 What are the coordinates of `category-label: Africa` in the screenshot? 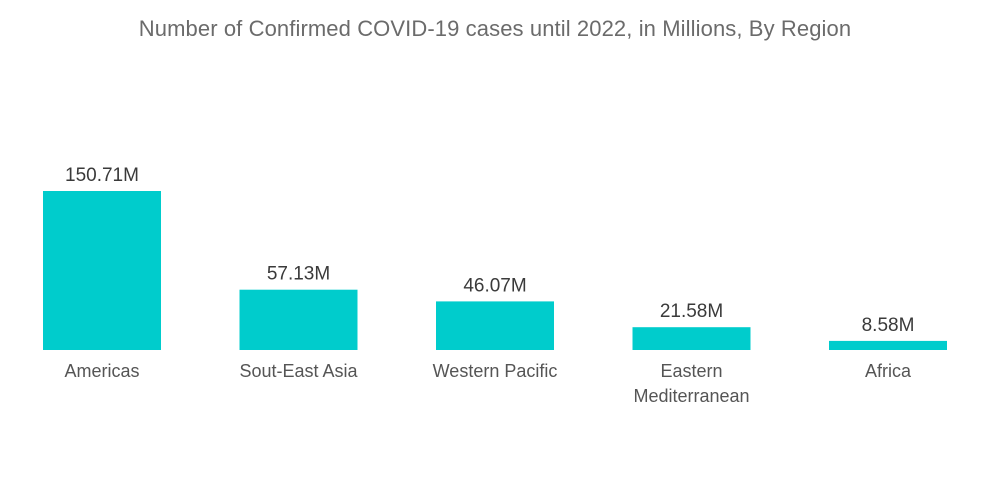 It's located at (888, 371).